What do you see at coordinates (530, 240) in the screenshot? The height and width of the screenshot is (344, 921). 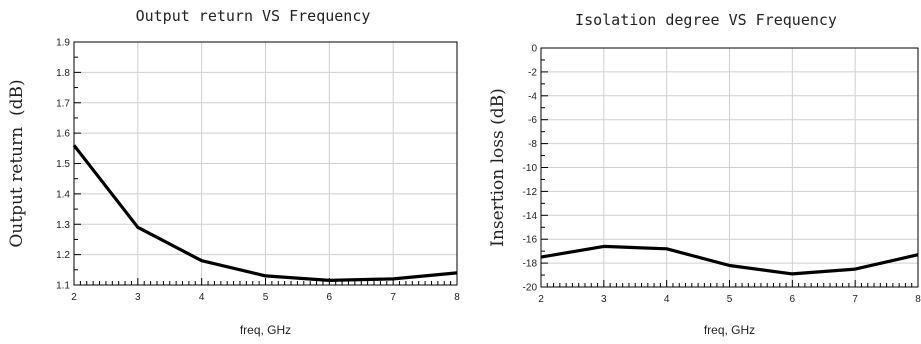 I see `y-tick-label: -16` at bounding box center [530, 240].